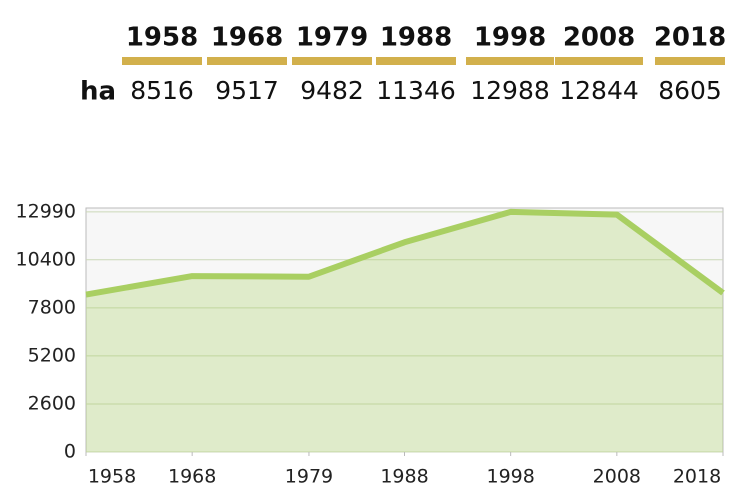  I want to click on x-tick-label: 1958, so click(112, 477).